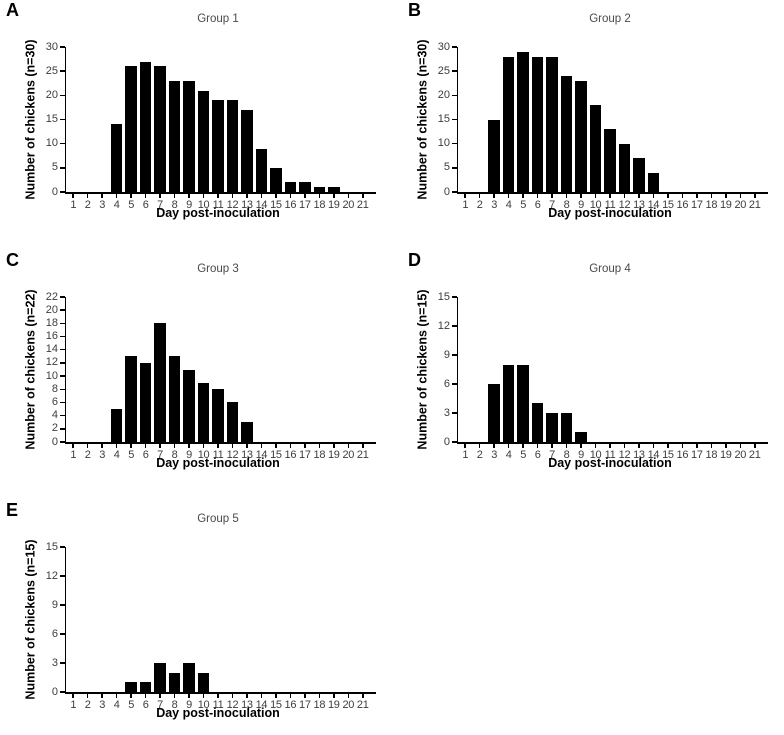  I want to click on x-tick-label: 10, so click(203, 455).